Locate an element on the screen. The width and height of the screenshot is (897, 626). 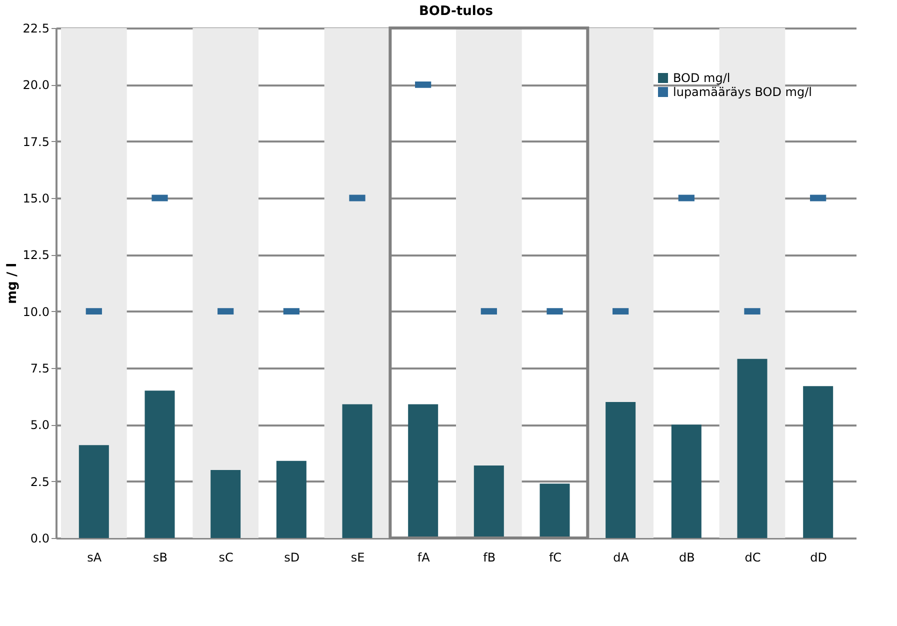
y-tick-label: 15.0 is located at coordinates (36, 199).